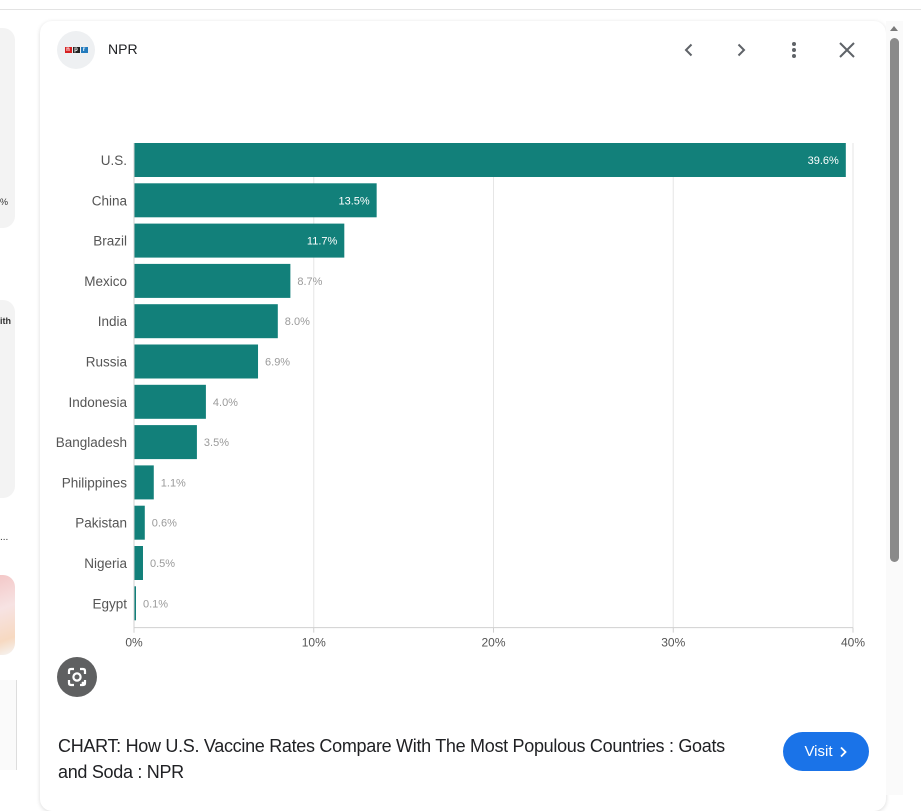 Image resolution: width=921 pixels, height=811 pixels. Describe the element at coordinates (173, 483) in the screenshot. I see `data-label: 1.1%` at that location.